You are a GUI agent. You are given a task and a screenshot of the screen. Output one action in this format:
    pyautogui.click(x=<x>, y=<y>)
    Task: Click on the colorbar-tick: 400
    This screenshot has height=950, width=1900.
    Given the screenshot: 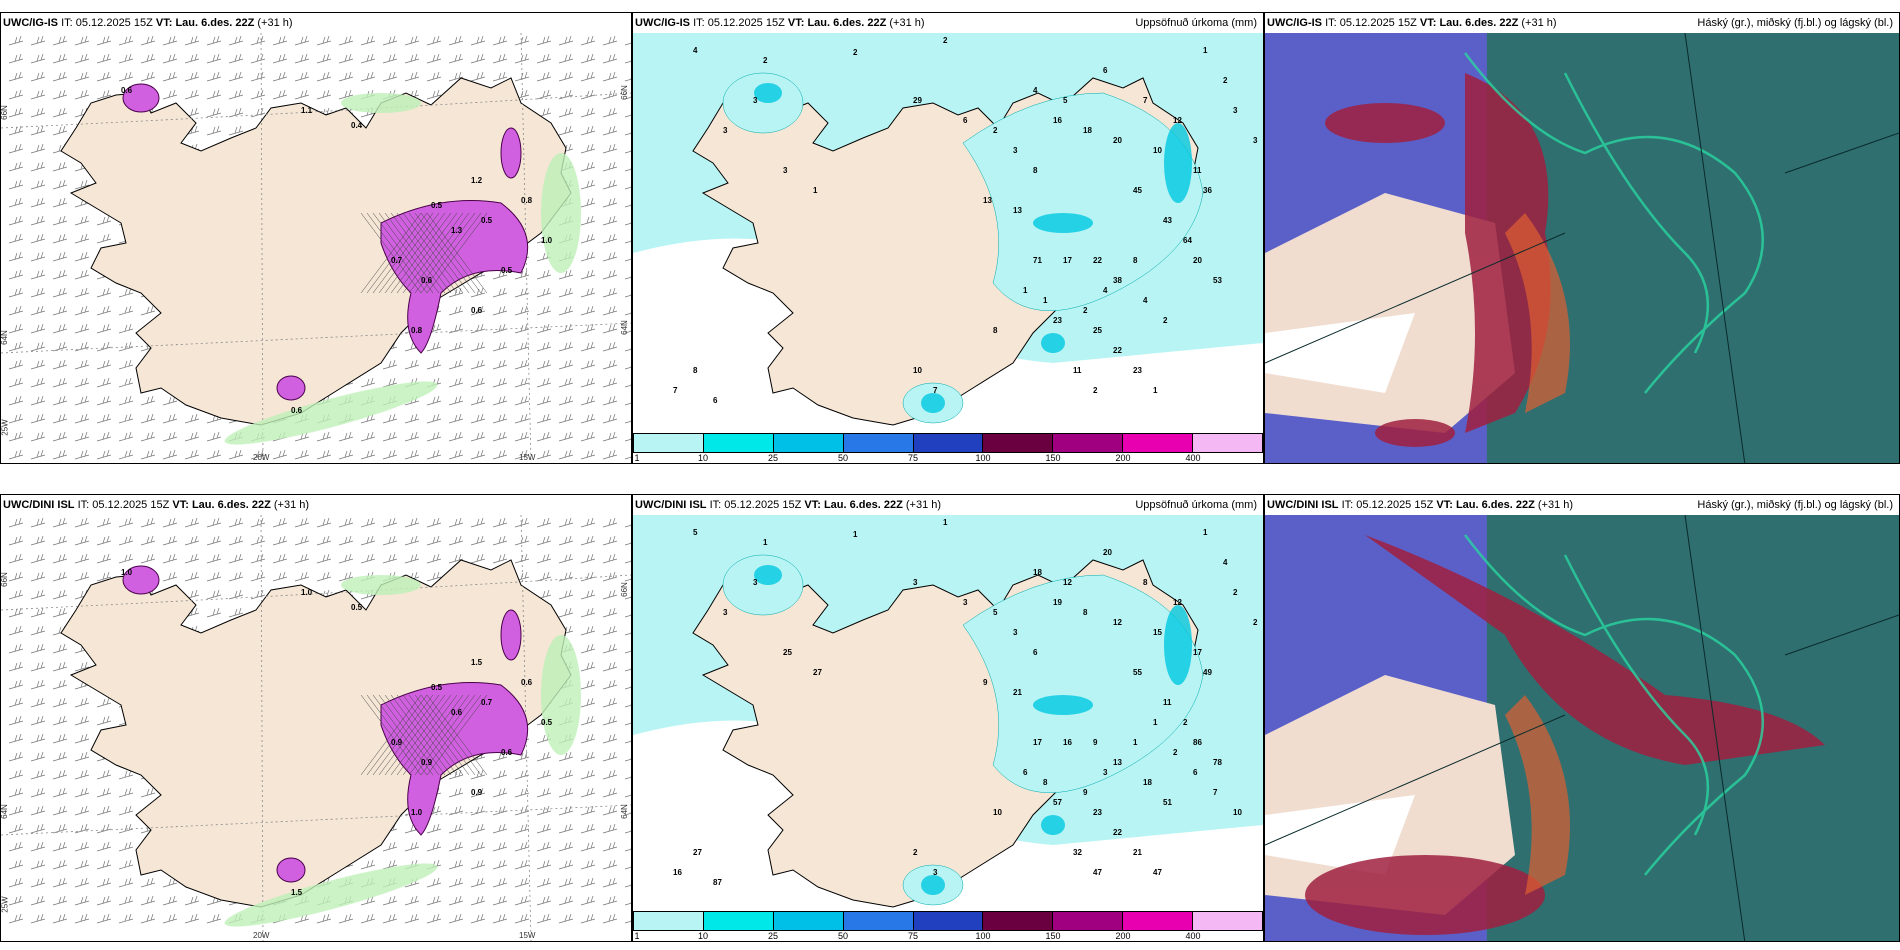 What is the action you would take?
    pyautogui.click(x=1193, y=936)
    